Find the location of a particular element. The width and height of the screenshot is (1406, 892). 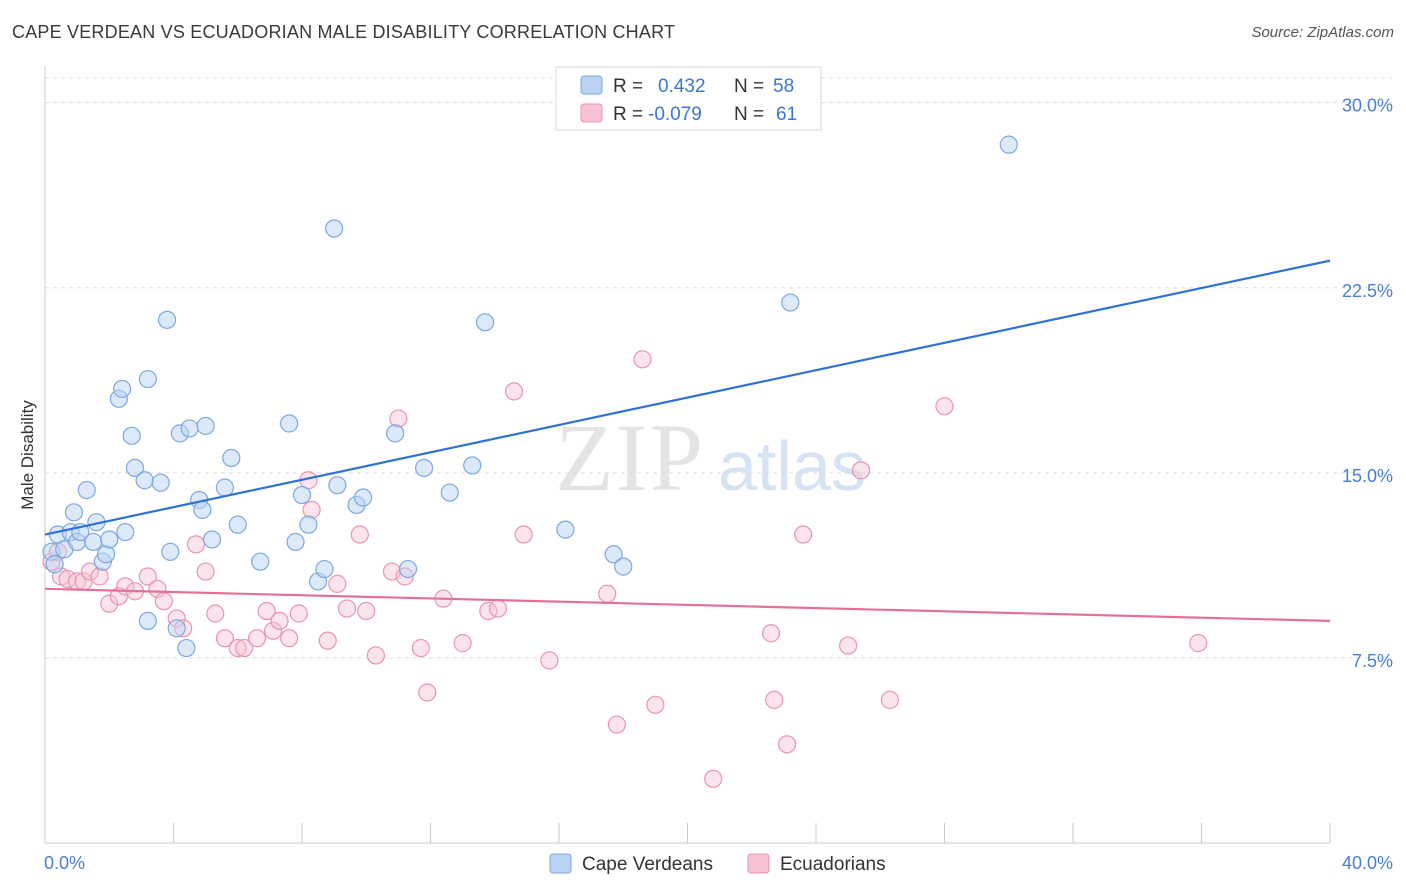

y-tick-label: 22.5% is located at coordinates (1367, 291).